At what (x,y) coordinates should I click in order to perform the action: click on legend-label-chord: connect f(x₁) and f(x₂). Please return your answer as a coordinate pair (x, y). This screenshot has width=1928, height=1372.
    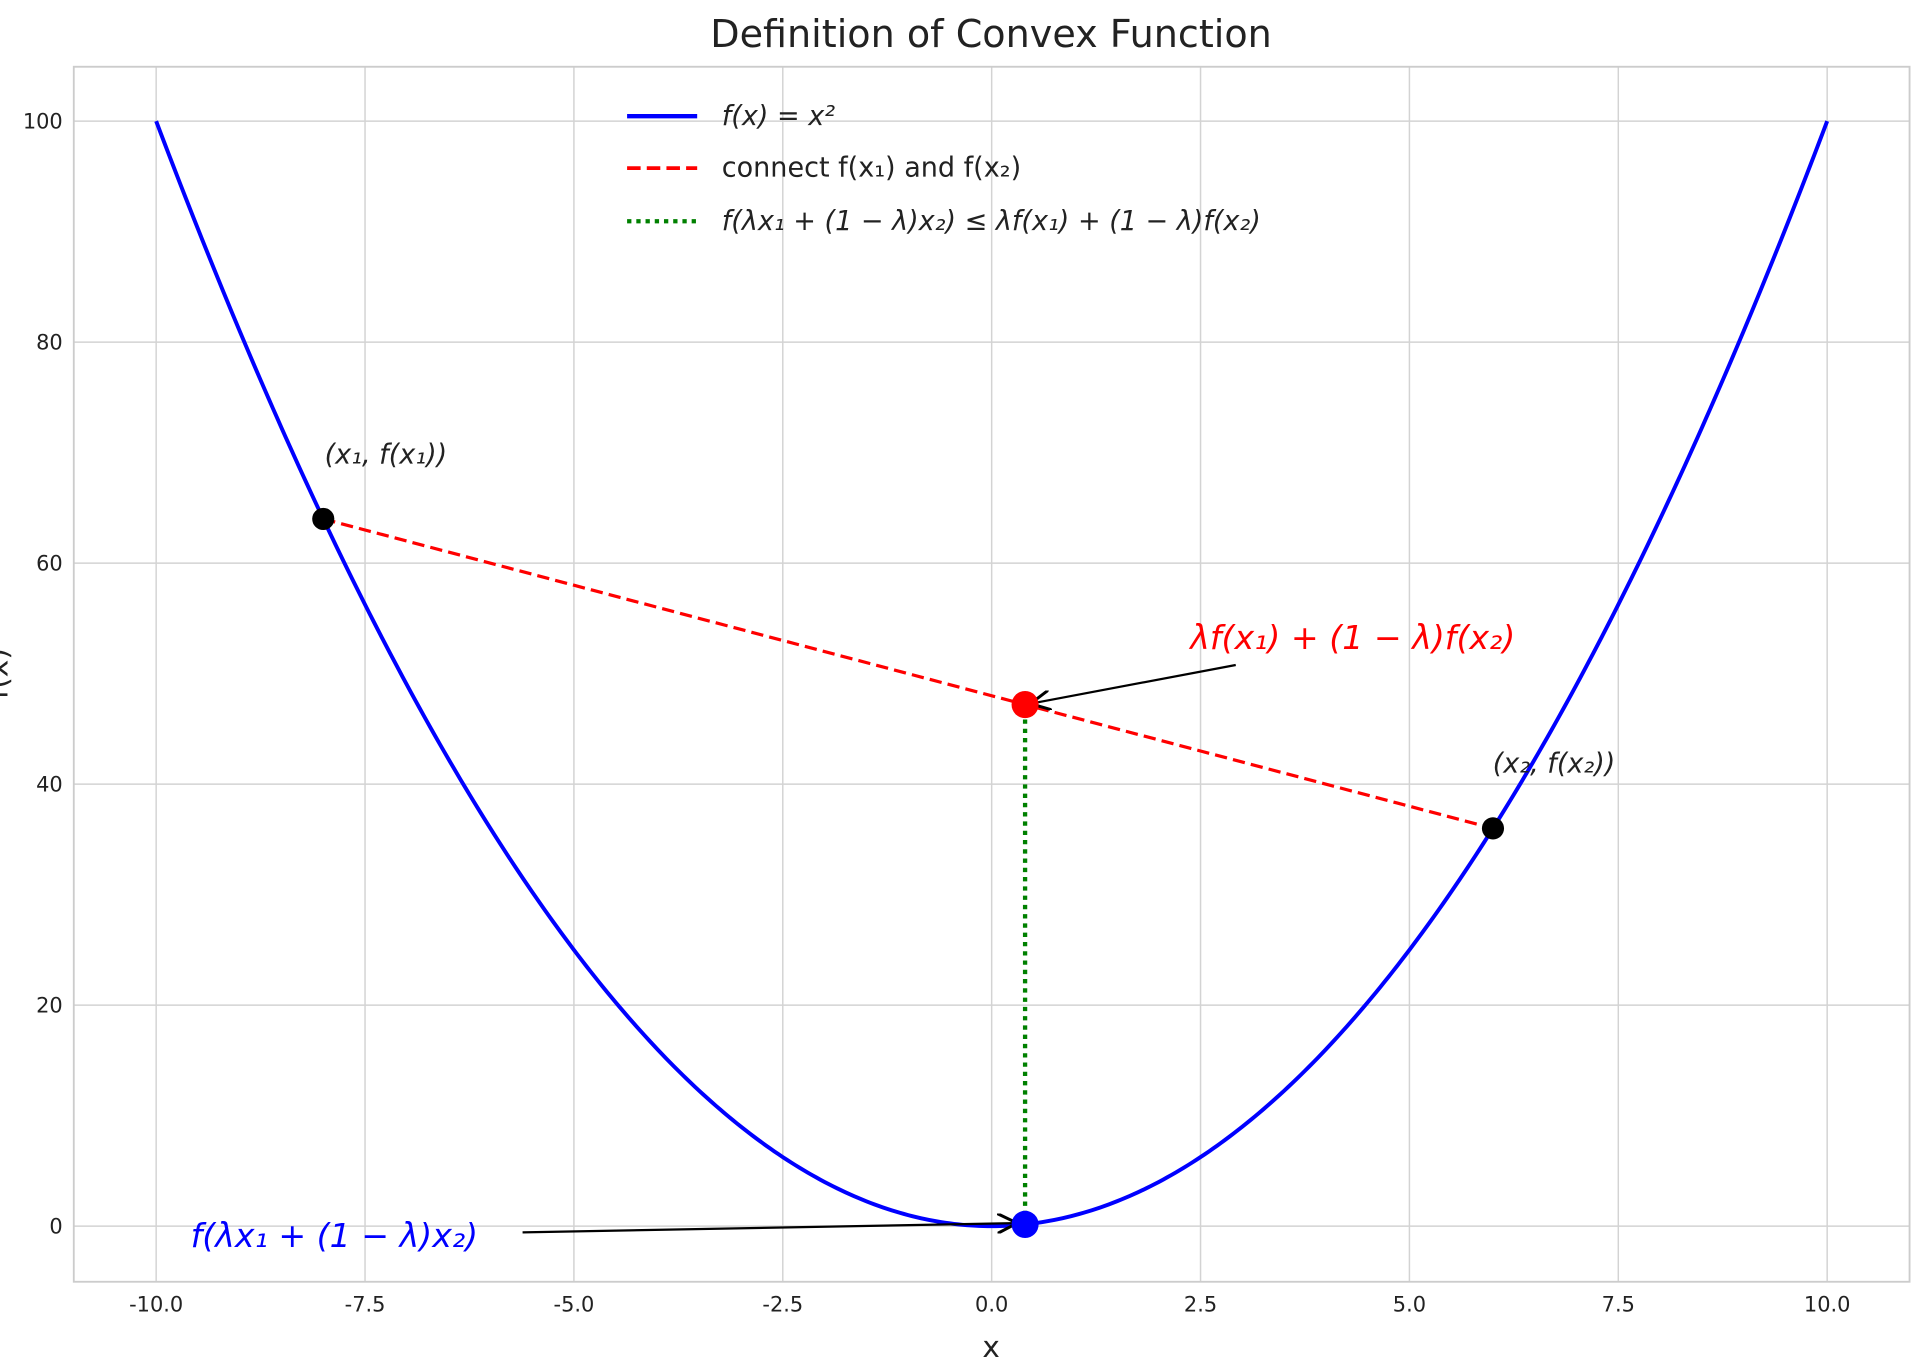
    Looking at the image, I should click on (871, 168).